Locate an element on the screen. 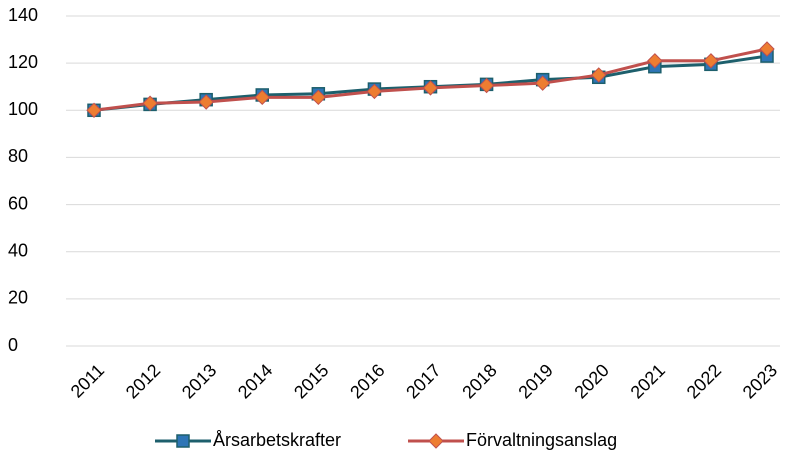  x-tick-label: 2012 is located at coordinates (143, 381).